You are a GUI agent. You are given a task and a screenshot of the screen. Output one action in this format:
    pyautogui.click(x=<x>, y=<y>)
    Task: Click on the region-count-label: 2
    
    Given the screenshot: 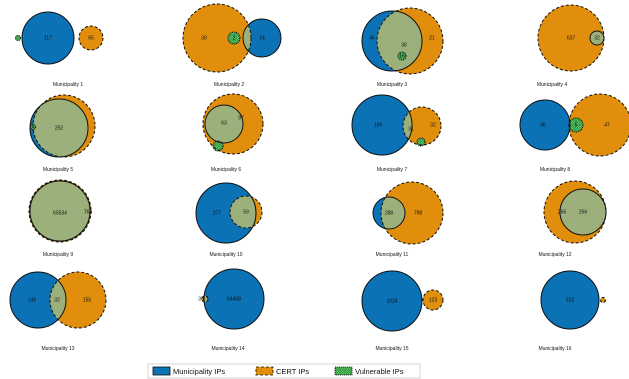 What is the action you would take?
    pyautogui.click(x=234, y=39)
    